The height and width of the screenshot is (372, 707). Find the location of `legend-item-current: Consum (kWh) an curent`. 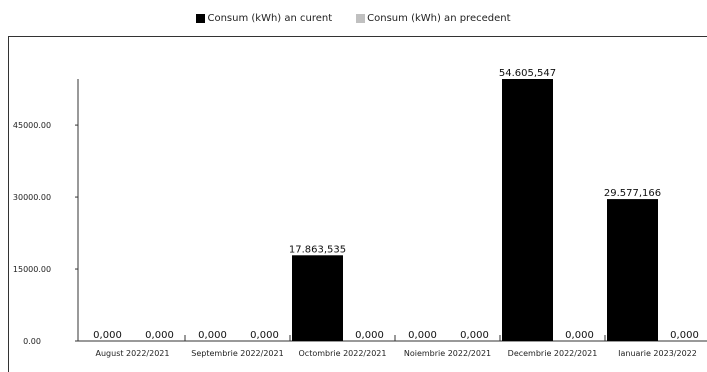

legend-item-current: Consum (kWh) an curent is located at coordinates (264, 18).